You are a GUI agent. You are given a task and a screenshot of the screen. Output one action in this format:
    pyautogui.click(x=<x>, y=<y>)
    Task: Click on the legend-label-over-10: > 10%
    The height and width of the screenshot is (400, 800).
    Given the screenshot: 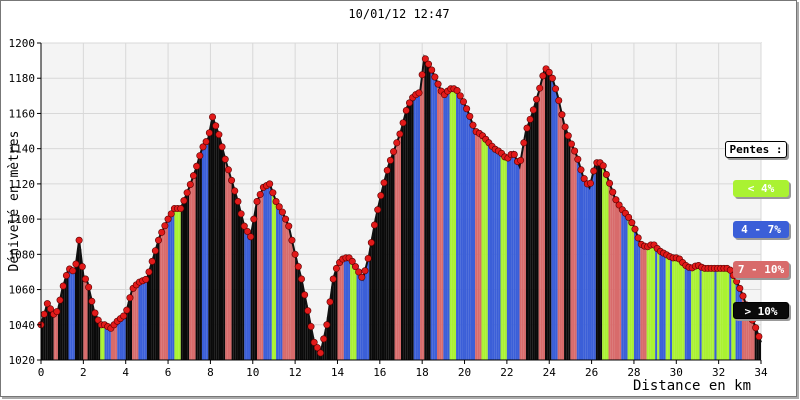 What is the action you would take?
    pyautogui.click(x=761, y=311)
    